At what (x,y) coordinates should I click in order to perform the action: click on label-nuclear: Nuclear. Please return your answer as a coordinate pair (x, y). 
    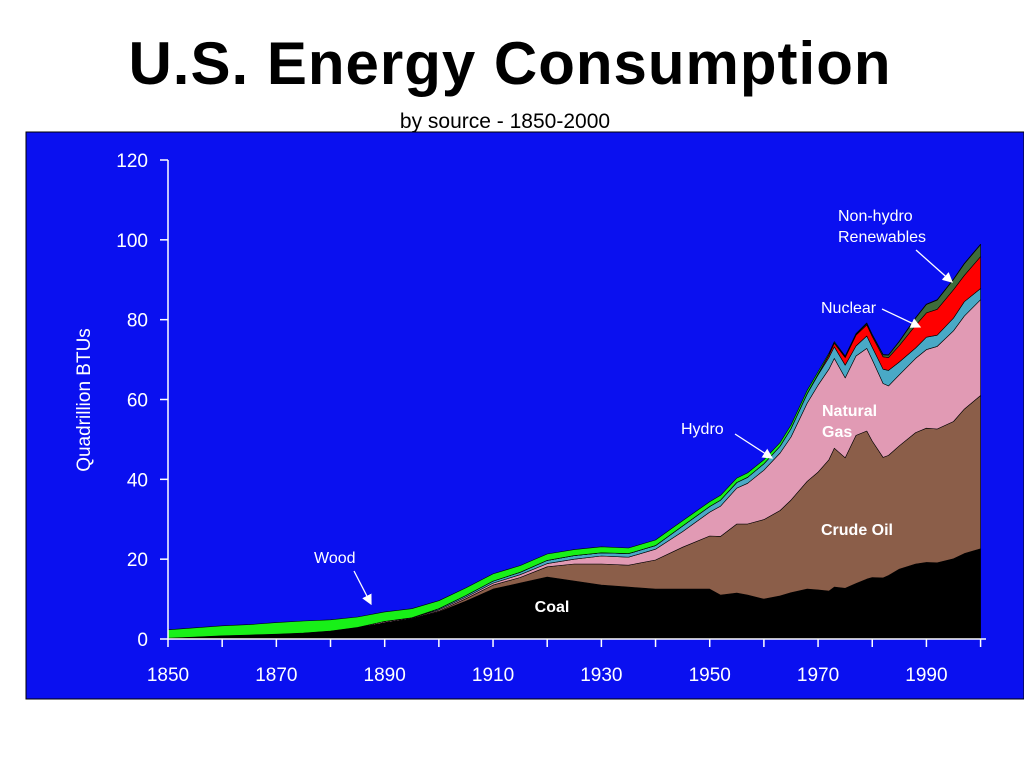
    Looking at the image, I should click on (849, 308).